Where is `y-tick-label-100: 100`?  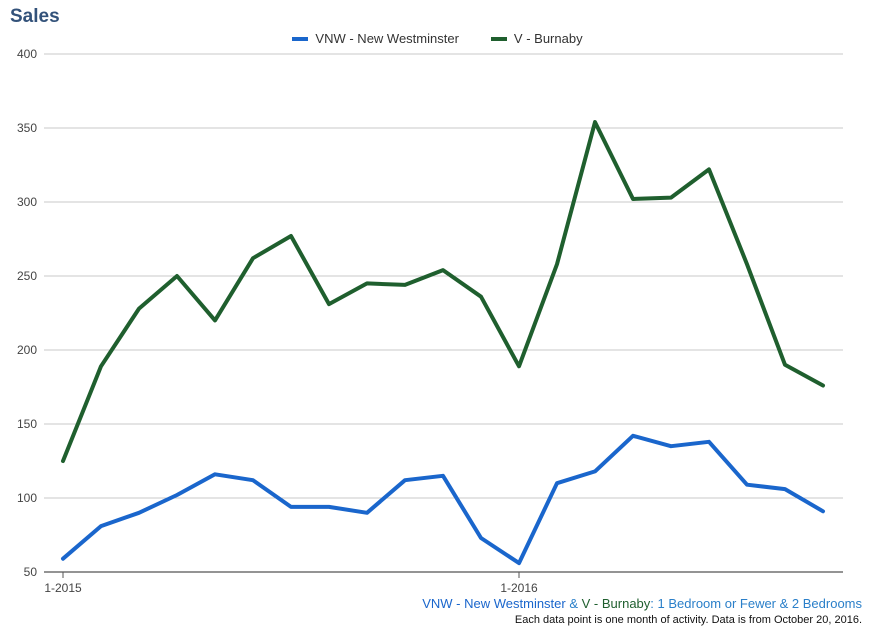
y-tick-label-100: 100 is located at coordinates (27, 498).